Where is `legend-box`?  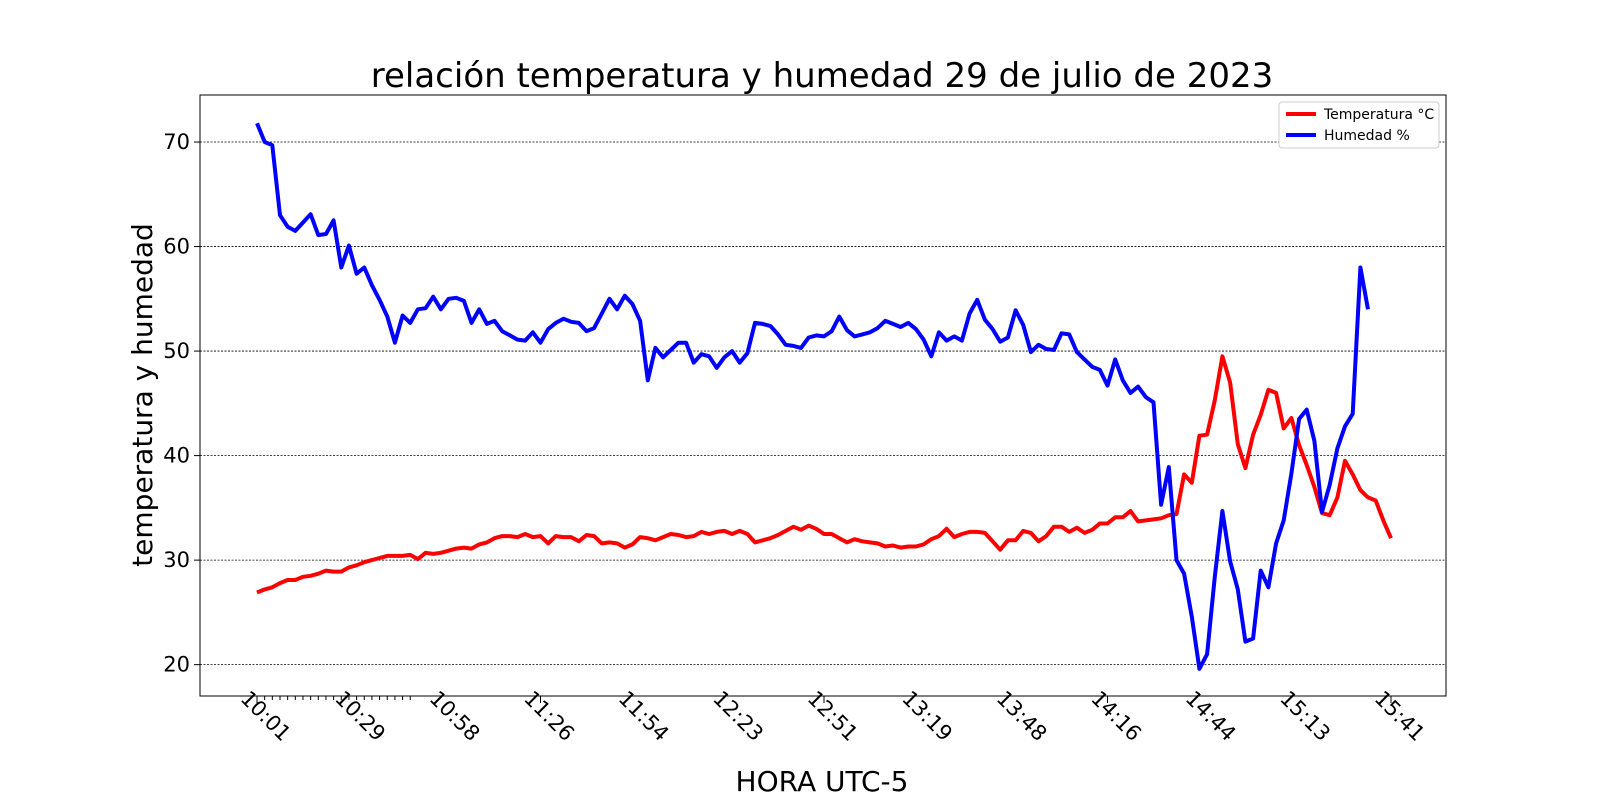
legend-box is located at coordinates (1359, 125).